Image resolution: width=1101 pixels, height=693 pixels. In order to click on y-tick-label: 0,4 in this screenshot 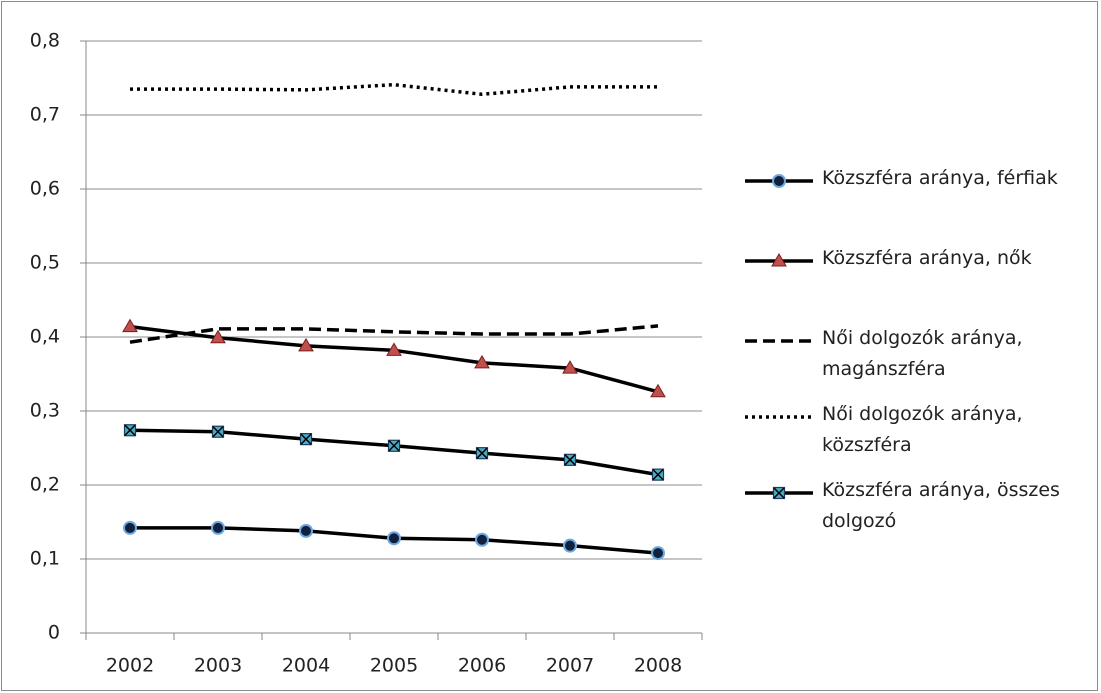, I will do `click(45, 337)`.